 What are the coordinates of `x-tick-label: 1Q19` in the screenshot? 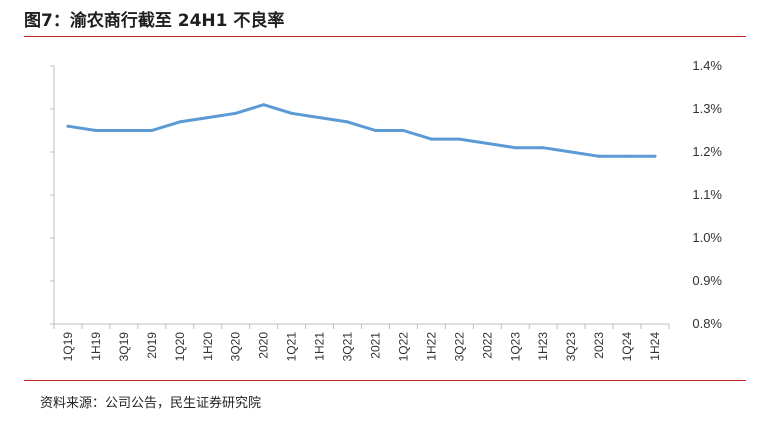 It's located at (68, 347).